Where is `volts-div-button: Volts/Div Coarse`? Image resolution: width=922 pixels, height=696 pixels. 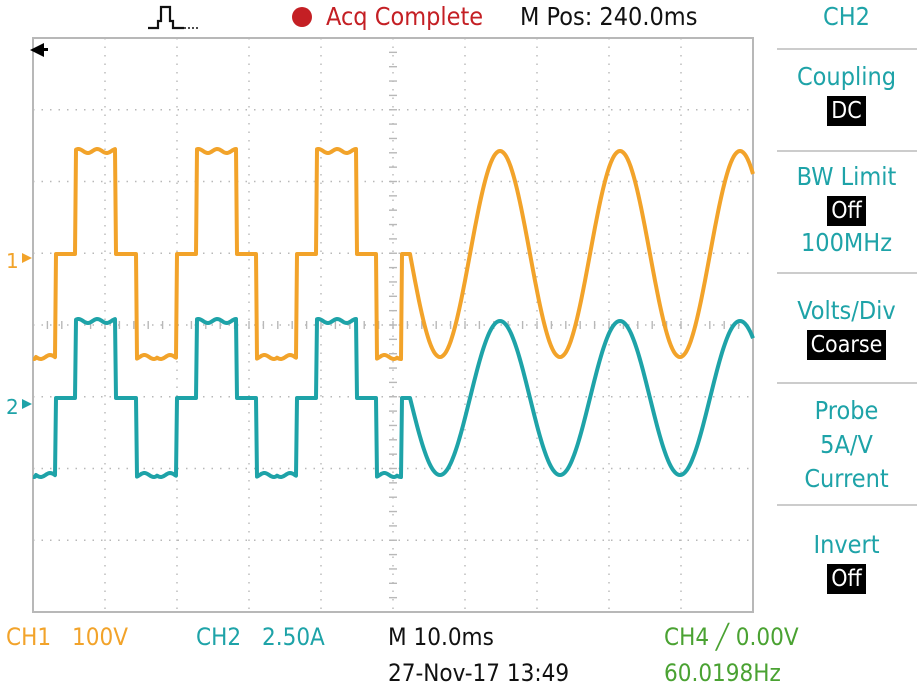
volts-div-button: Volts/Div Coarse is located at coordinates (846, 327).